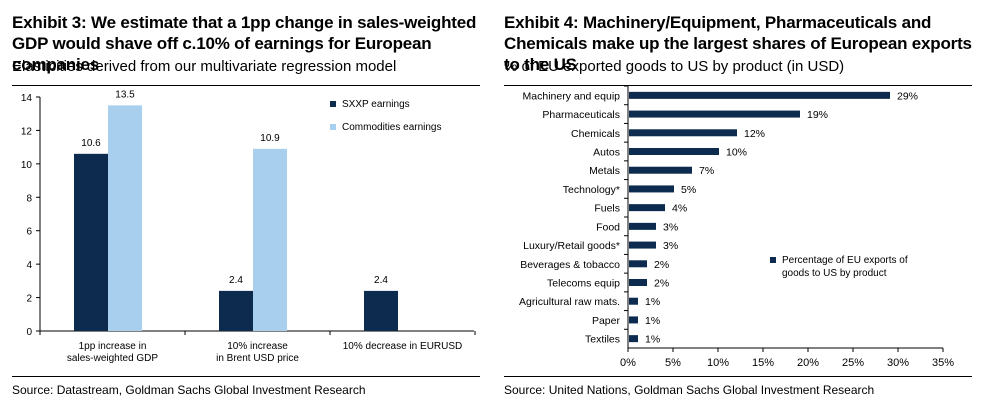 This screenshot has width=984, height=407. I want to click on x-category-label: 10% decrease in EURUSD, so click(403, 346).